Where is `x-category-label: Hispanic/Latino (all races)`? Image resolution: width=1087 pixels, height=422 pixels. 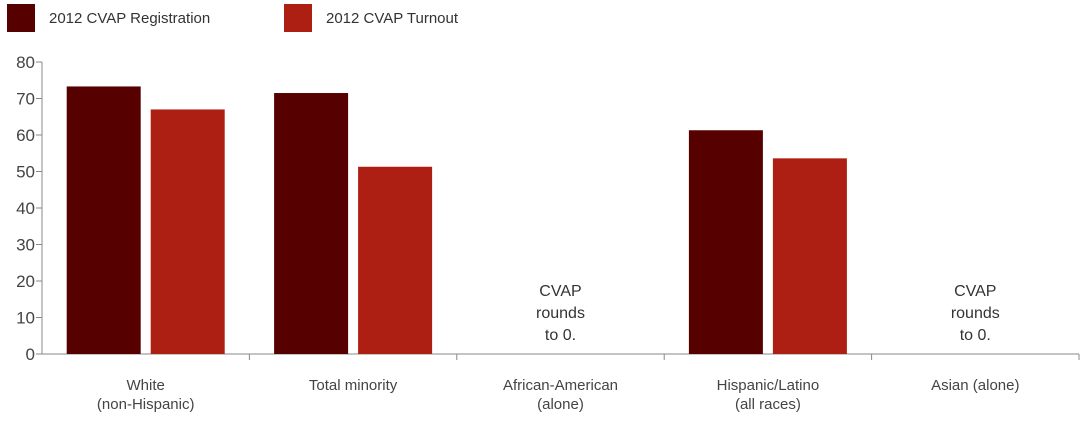
x-category-label: Hispanic/Latino (all races) is located at coordinates (768, 395).